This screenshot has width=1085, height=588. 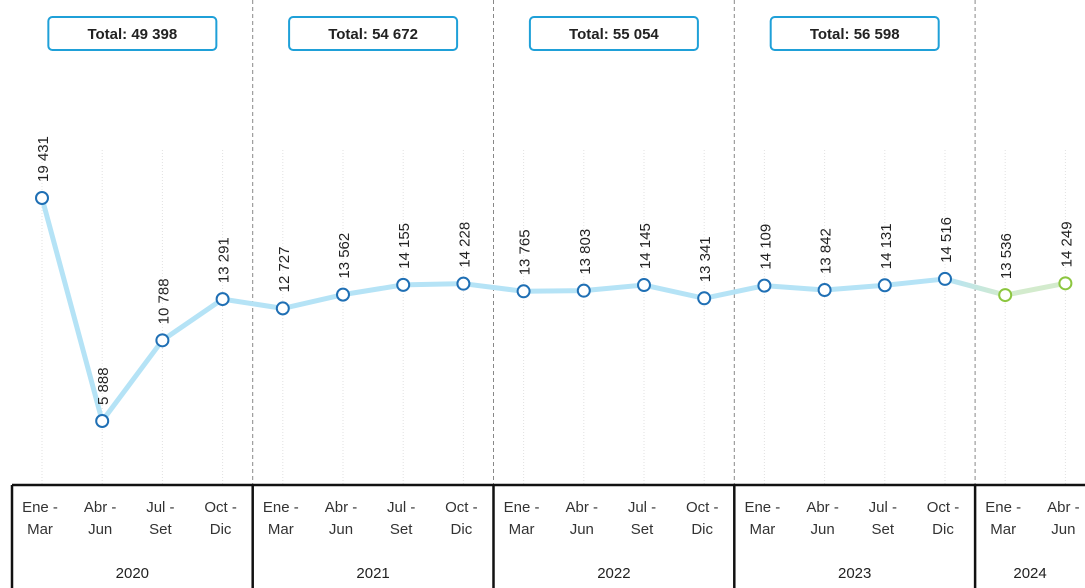 I want to click on year-label: 2020, so click(x=132, y=573).